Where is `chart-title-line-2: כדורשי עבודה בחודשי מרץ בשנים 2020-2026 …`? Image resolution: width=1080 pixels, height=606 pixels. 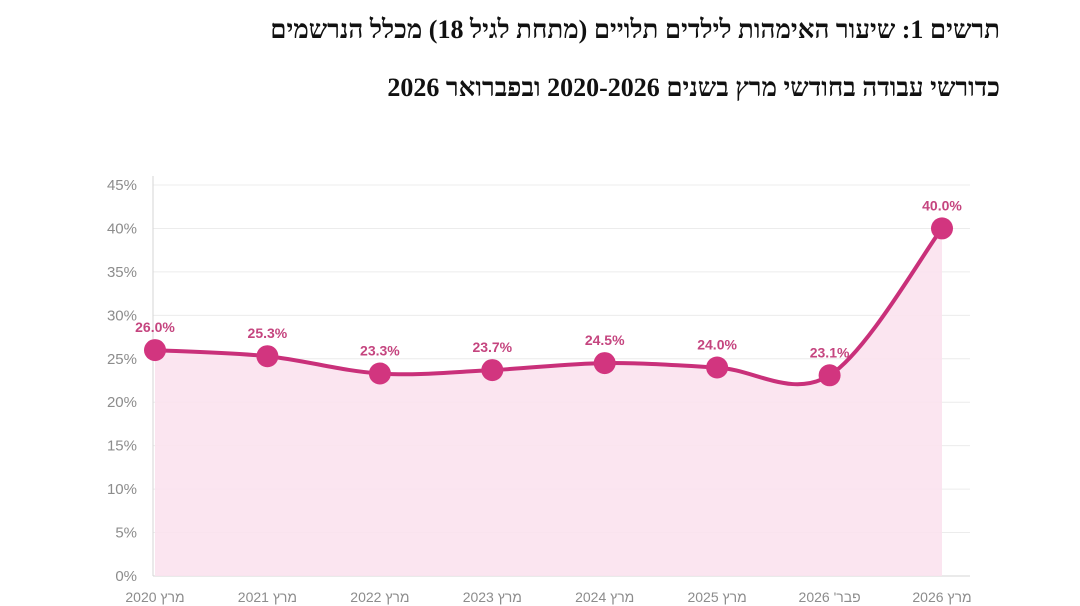 chart-title-line-2: כדורשי עבודה בחודשי מרץ בשנים 2020-2026 … is located at coordinates (693, 87).